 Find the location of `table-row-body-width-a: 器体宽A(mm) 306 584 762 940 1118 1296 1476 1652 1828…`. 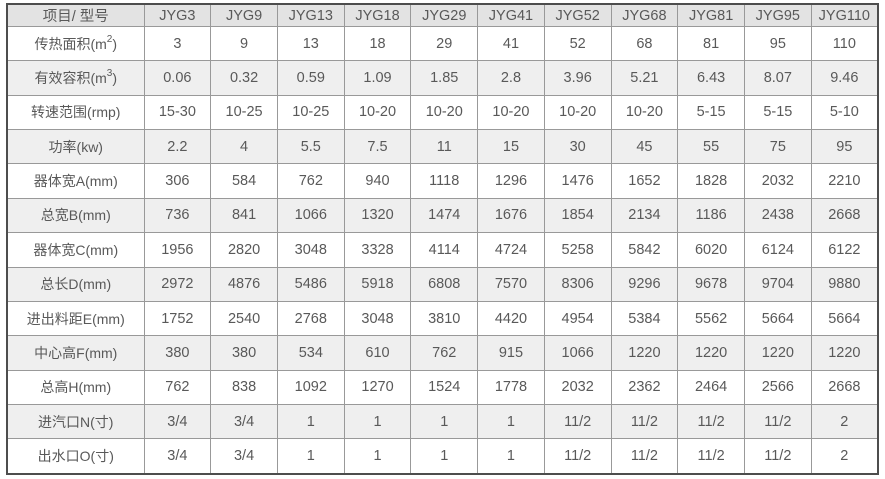

table-row-body-width-a: 器体宽A(mm) 306 584 762 940 1118 1296 1476 1652 1828… is located at coordinates (442, 181).